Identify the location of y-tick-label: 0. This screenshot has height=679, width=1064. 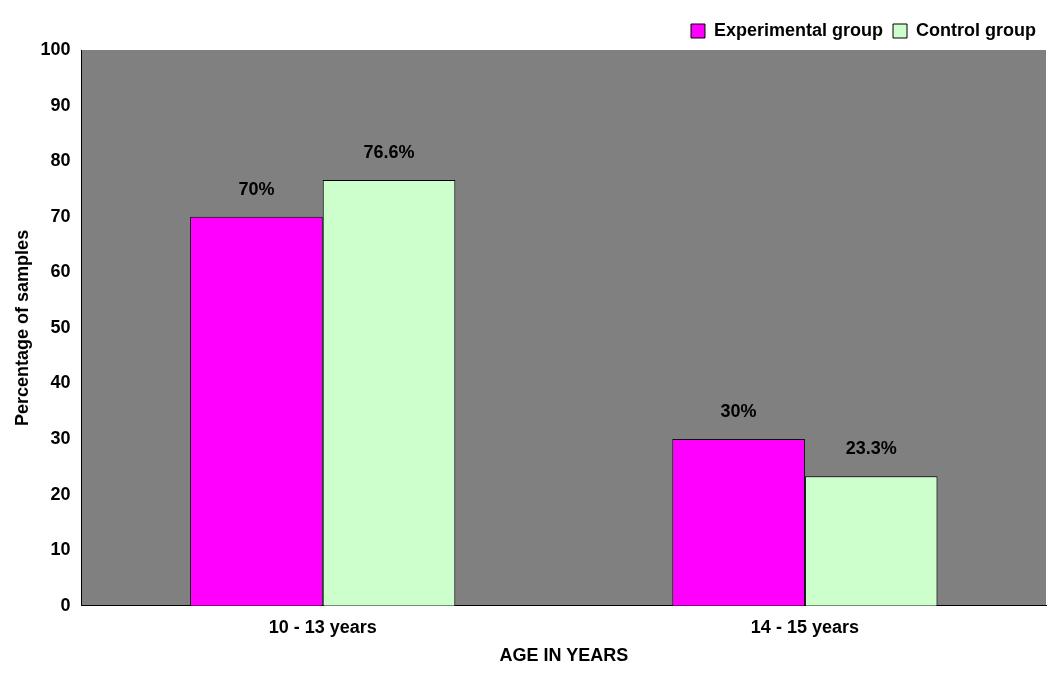
(65, 604).